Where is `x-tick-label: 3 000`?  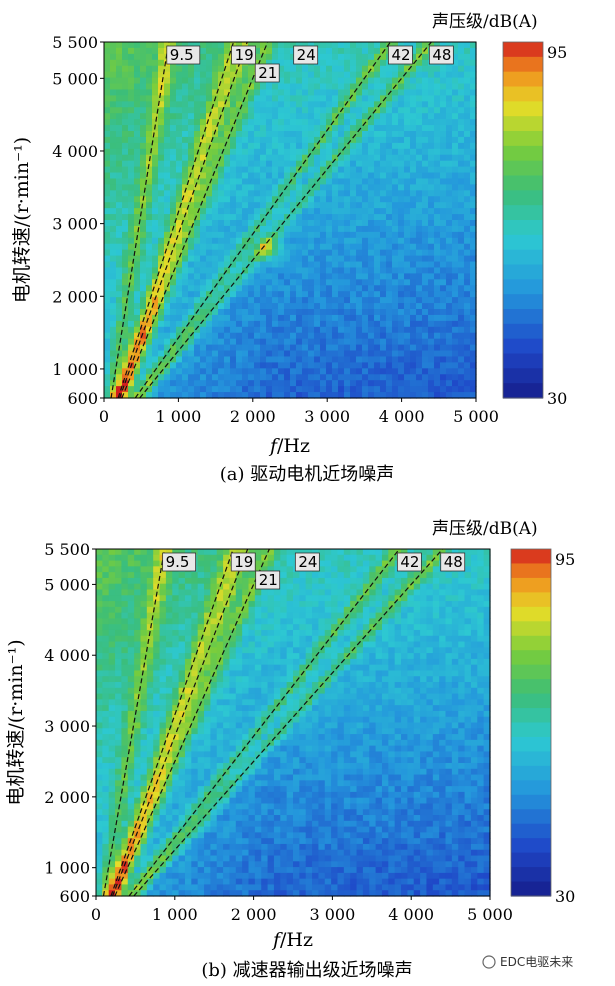 x-tick-label: 3 000 is located at coordinates (327, 416).